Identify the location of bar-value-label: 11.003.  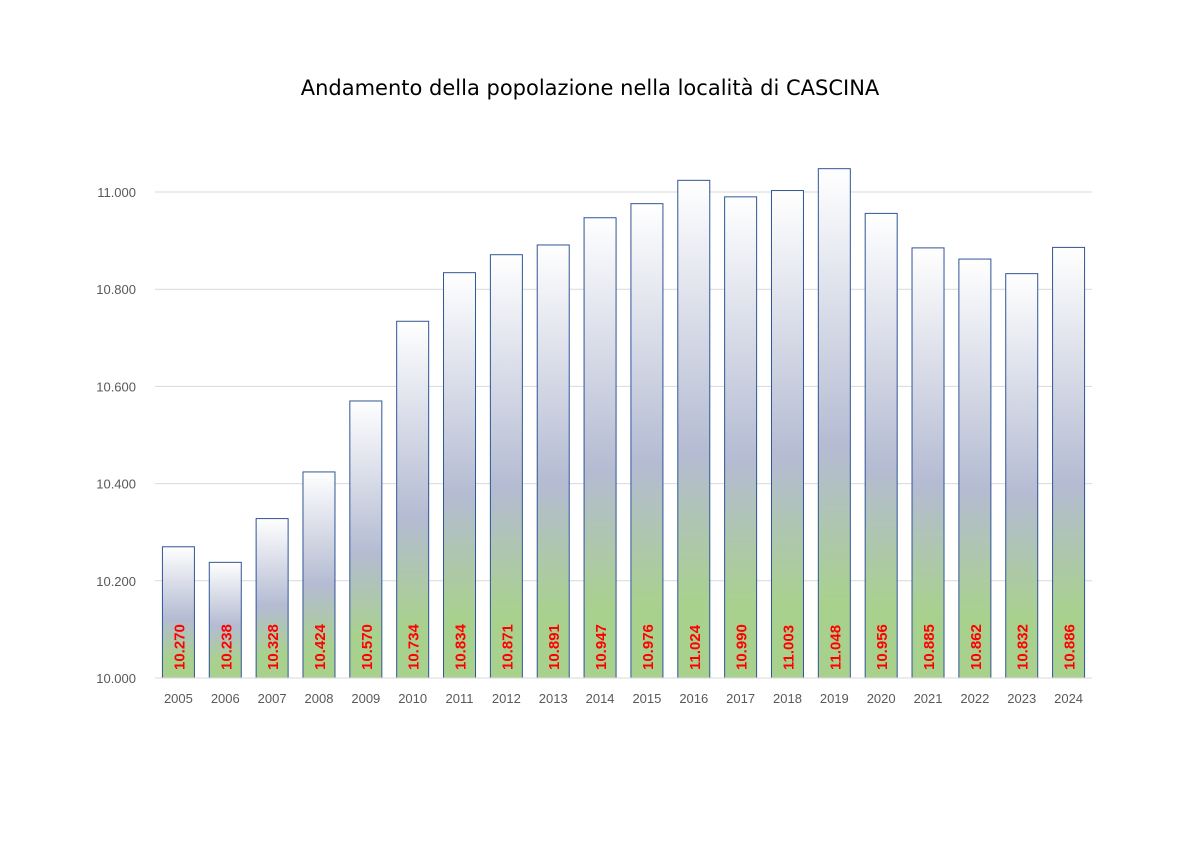
(788, 647).